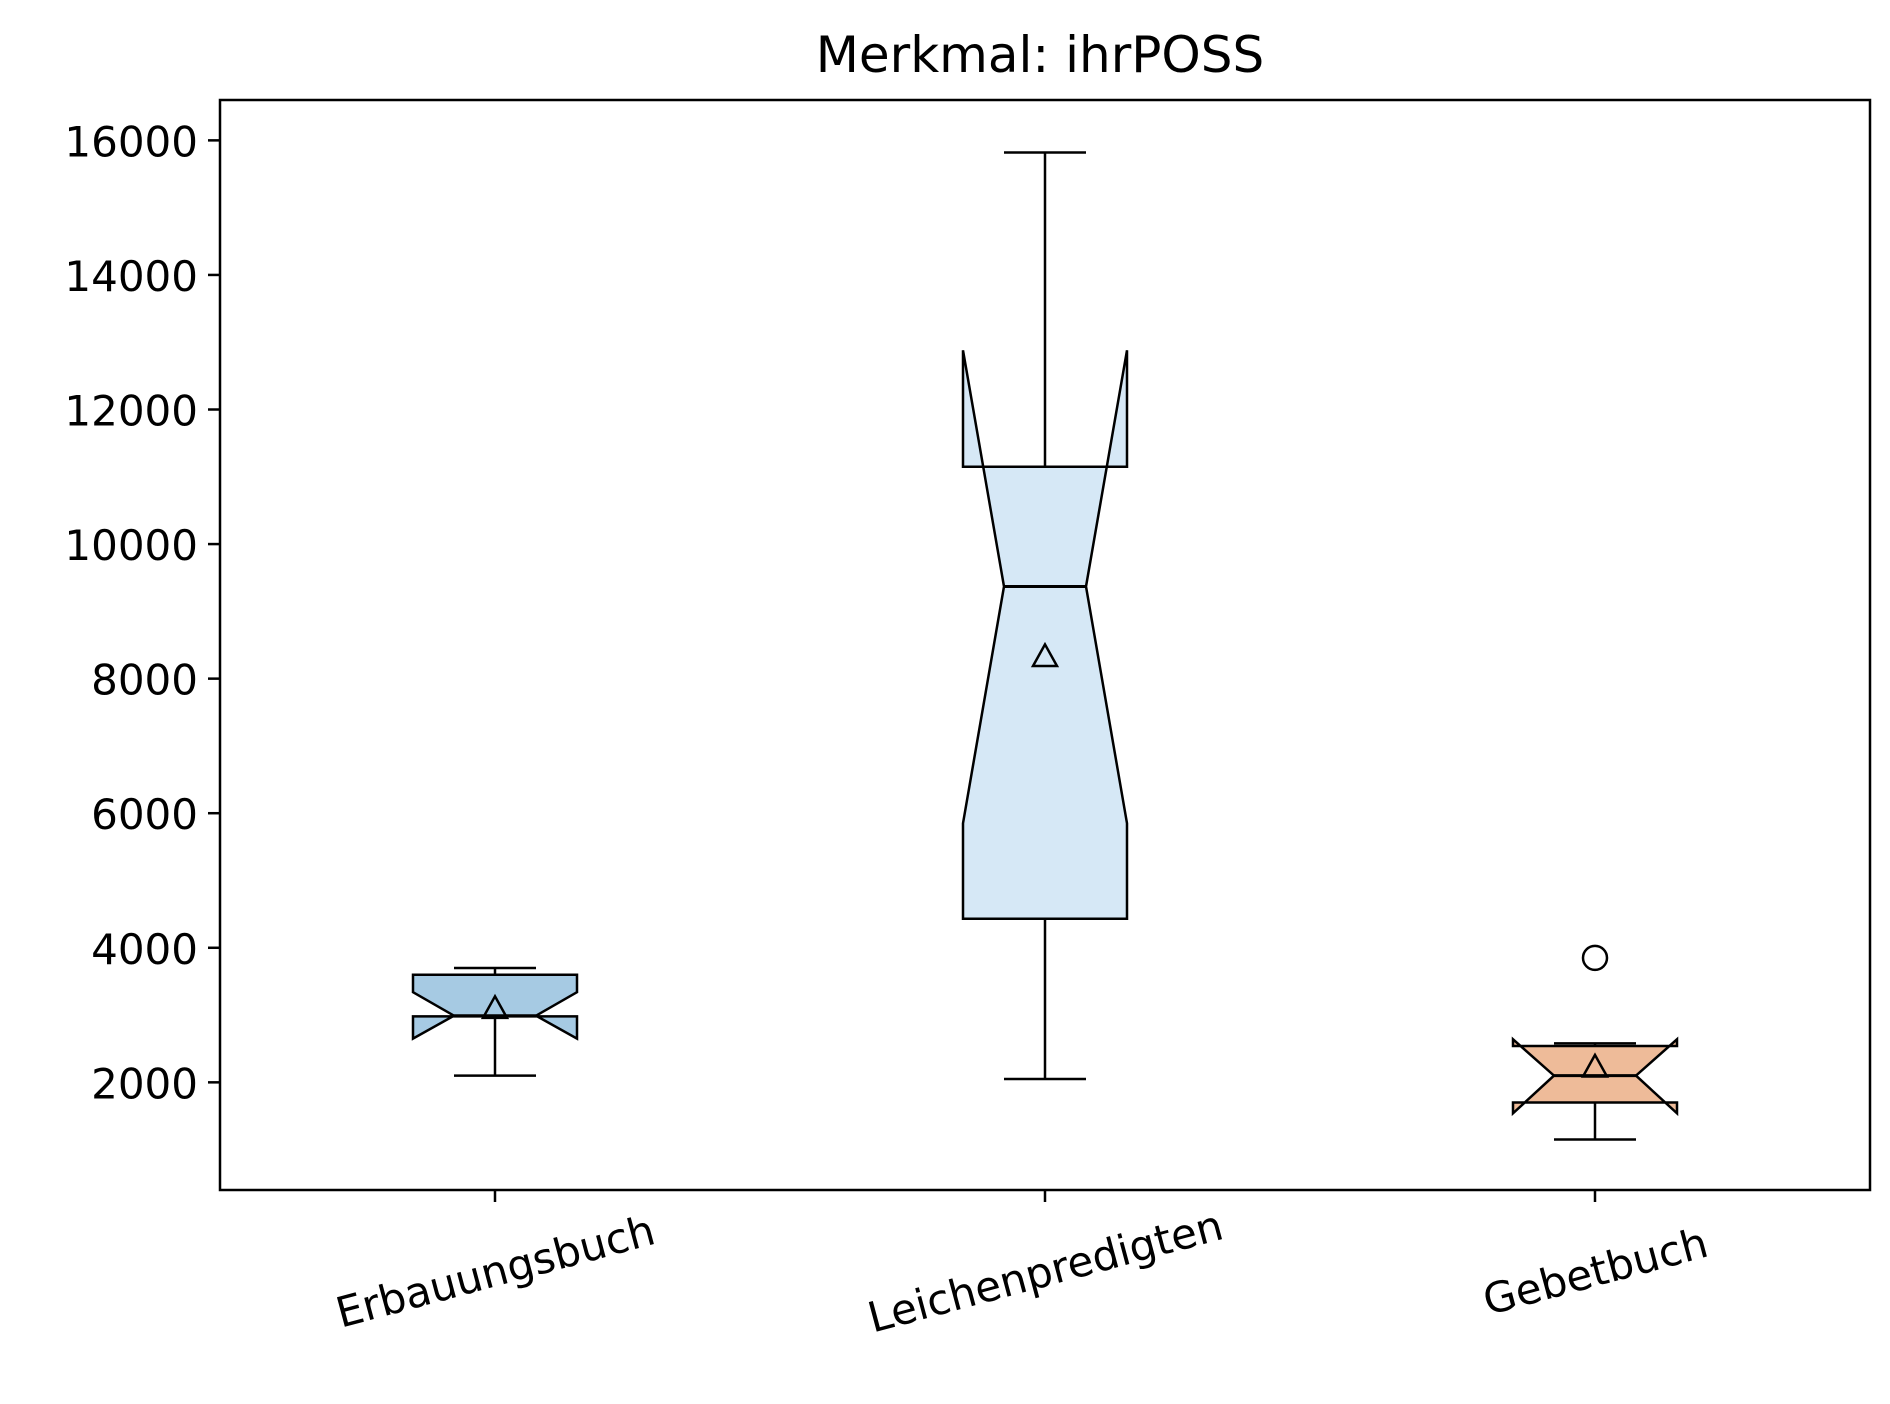 This screenshot has height=1404, width=1890. What do you see at coordinates (144, 680) in the screenshot?
I see `y-tick-label: 8000` at bounding box center [144, 680].